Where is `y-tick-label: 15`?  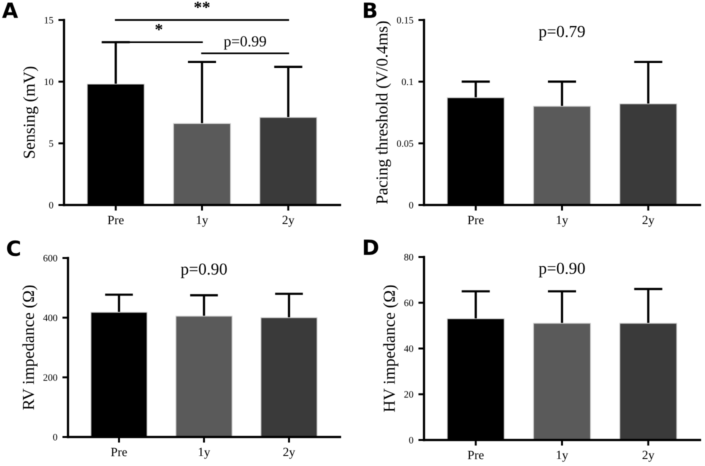 y-tick-label: 15 is located at coordinates (49, 20).